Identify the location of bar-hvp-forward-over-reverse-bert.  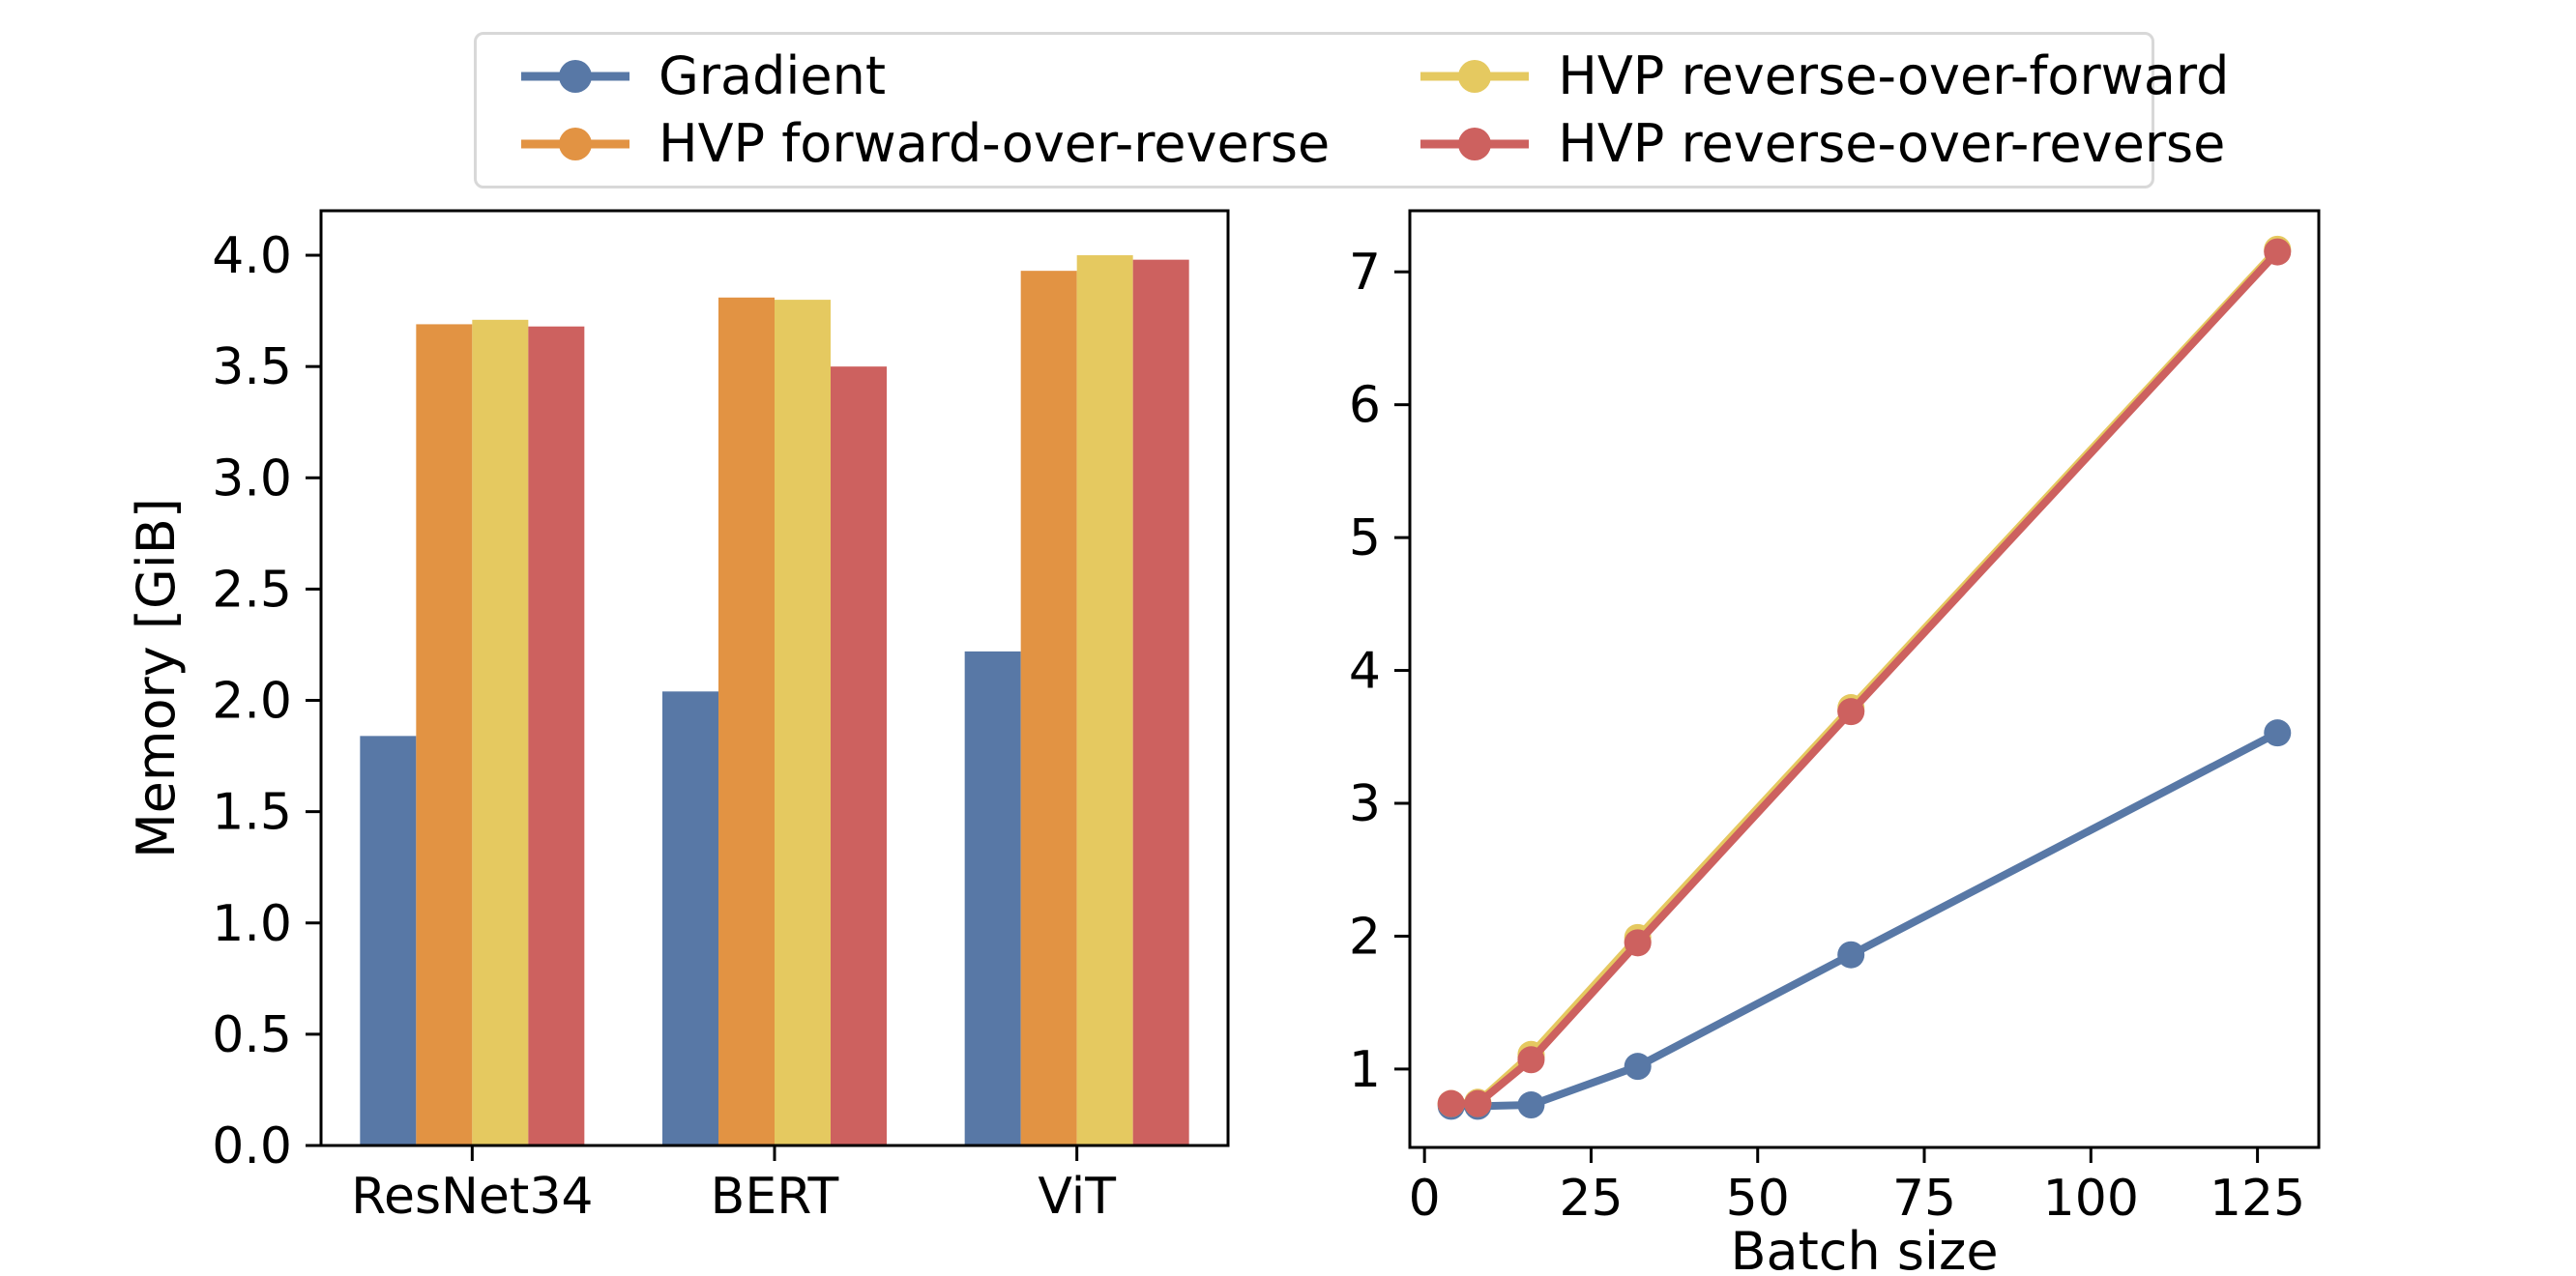
(746, 722).